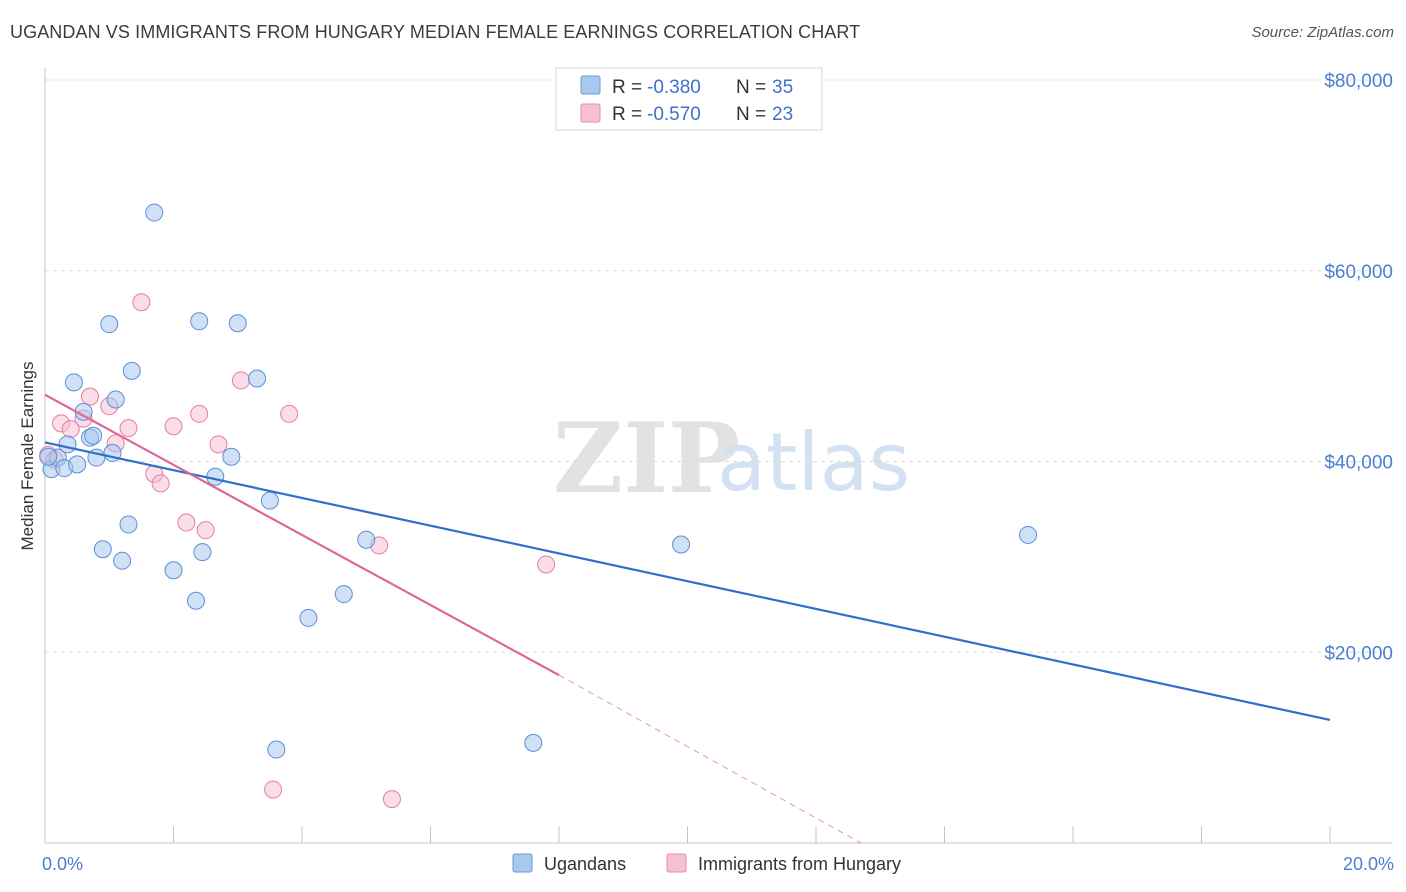  I want to click on y-tick-label: $40,000, so click(1358, 463).